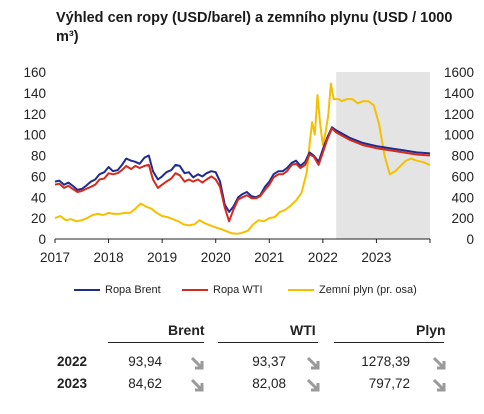  What do you see at coordinates (55, 257) in the screenshot?
I see `x-tick-label: 2017` at bounding box center [55, 257].